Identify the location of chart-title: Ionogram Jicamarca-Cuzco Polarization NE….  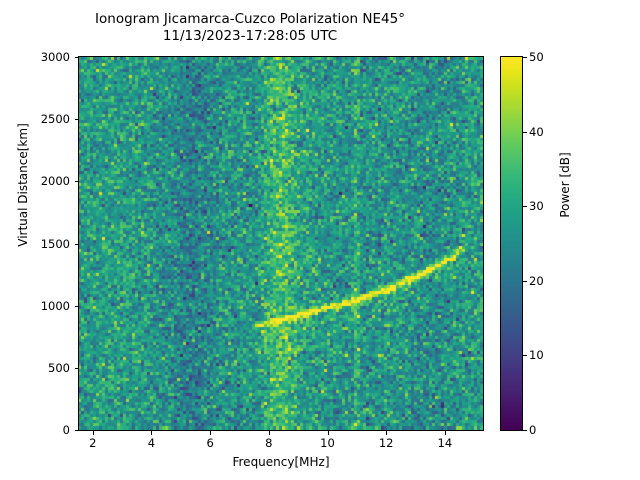
(250, 27).